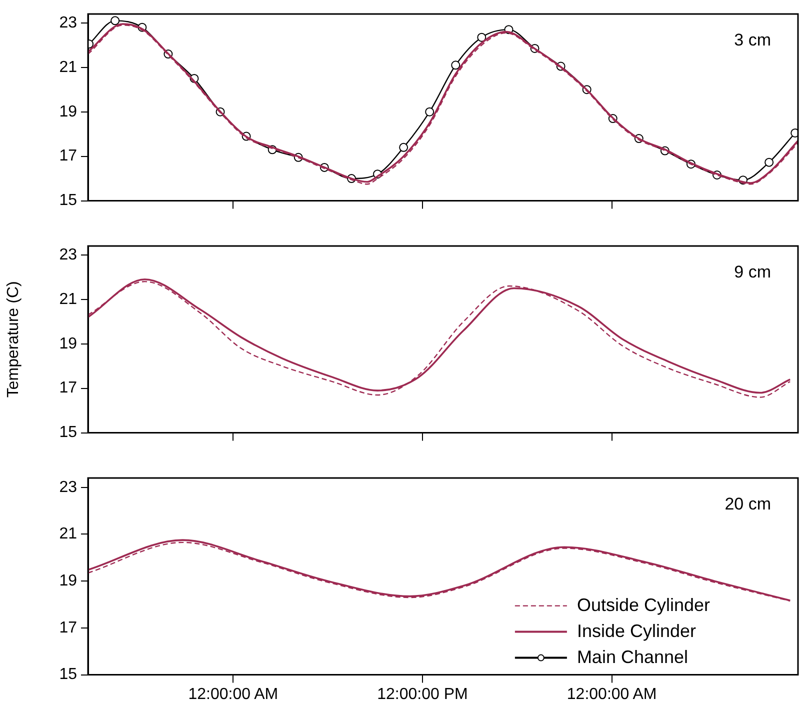 This screenshot has height=706, width=800. I want to click on legend-label: Inside Cylinder, so click(636, 630).